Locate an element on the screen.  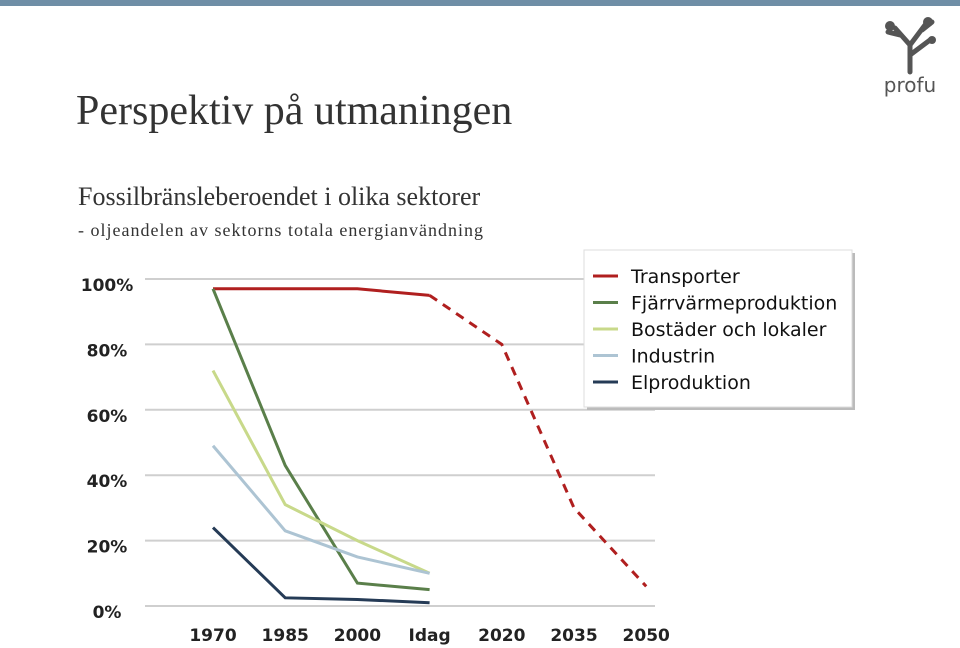
y-tick-label: 40% is located at coordinates (107, 482).